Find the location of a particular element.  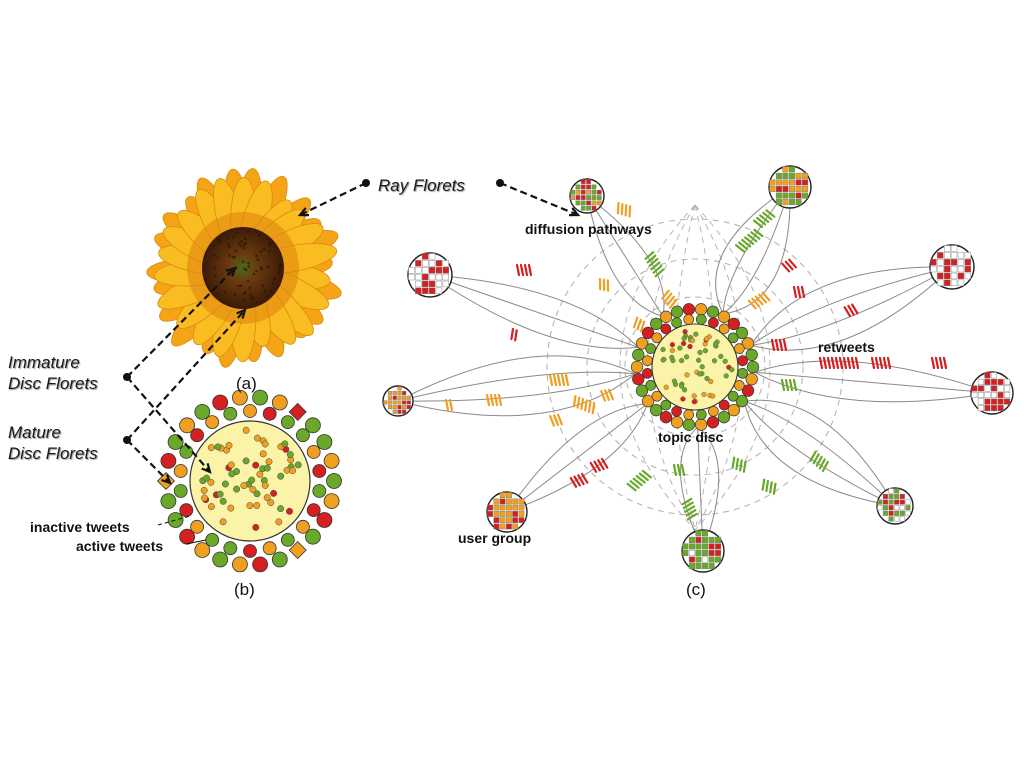

active-tweets-label: active tweets is located at coordinates (119, 546).